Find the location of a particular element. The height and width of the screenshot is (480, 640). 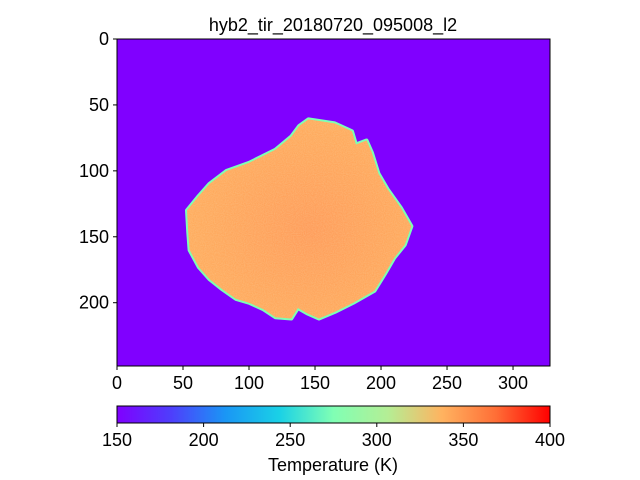

colorbar-ticks: 150 200 250 300 350 400 is located at coordinates (333, 436).